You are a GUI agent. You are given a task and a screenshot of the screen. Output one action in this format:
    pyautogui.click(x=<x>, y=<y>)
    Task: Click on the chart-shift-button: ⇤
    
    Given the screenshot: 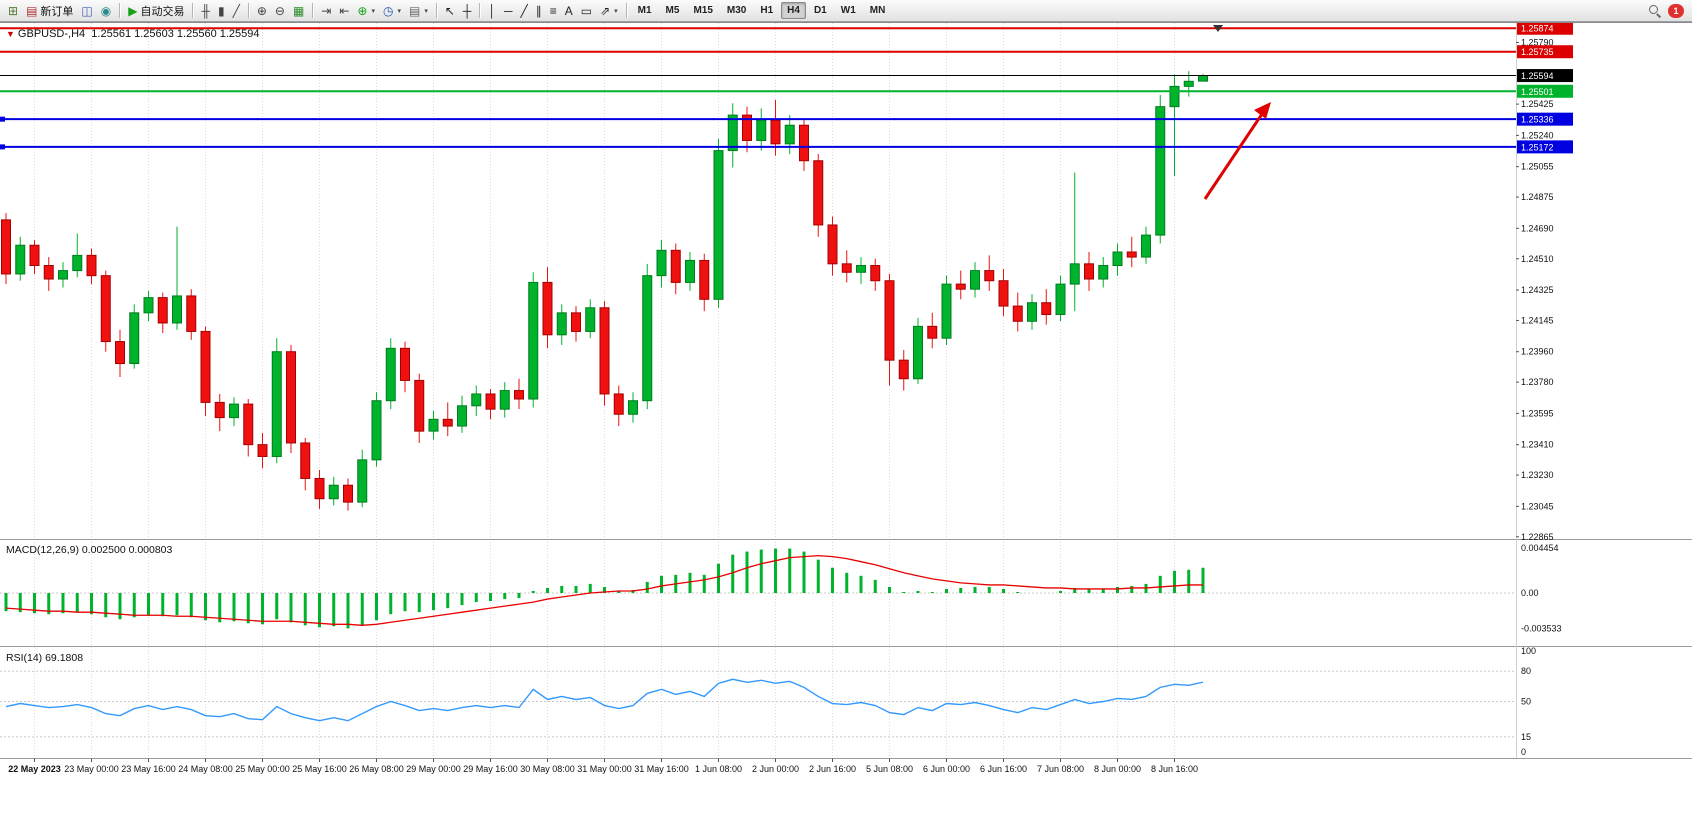 What is the action you would take?
    pyautogui.click(x=344, y=10)
    